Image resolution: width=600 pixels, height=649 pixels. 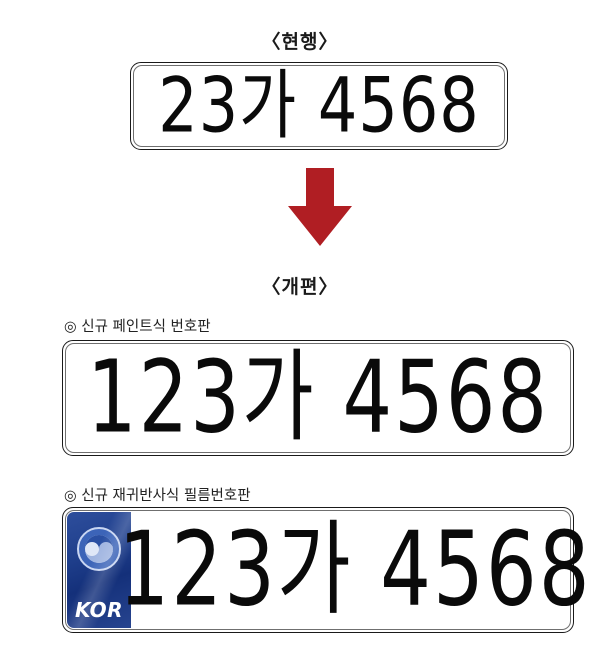 What do you see at coordinates (355, 569) in the screenshot?
I see `film-plate-number: 123가 4568` at bounding box center [355, 569].